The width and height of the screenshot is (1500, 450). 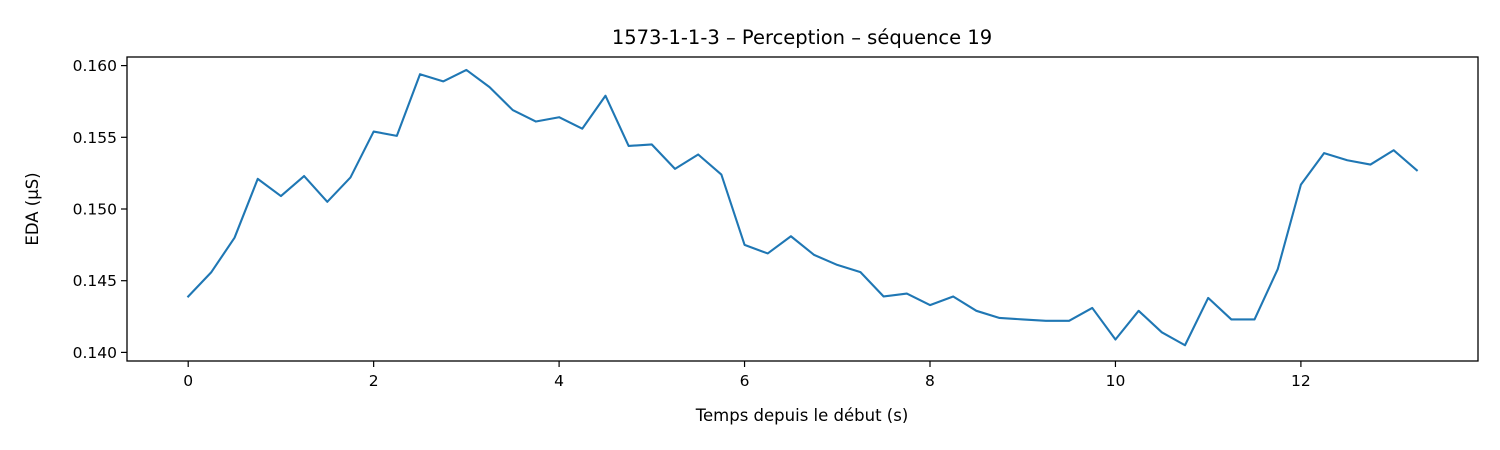 I want to click on y-axis-ticks: 0.140 0.145 0.150 0.155 0.160, so click(x=100, y=209).